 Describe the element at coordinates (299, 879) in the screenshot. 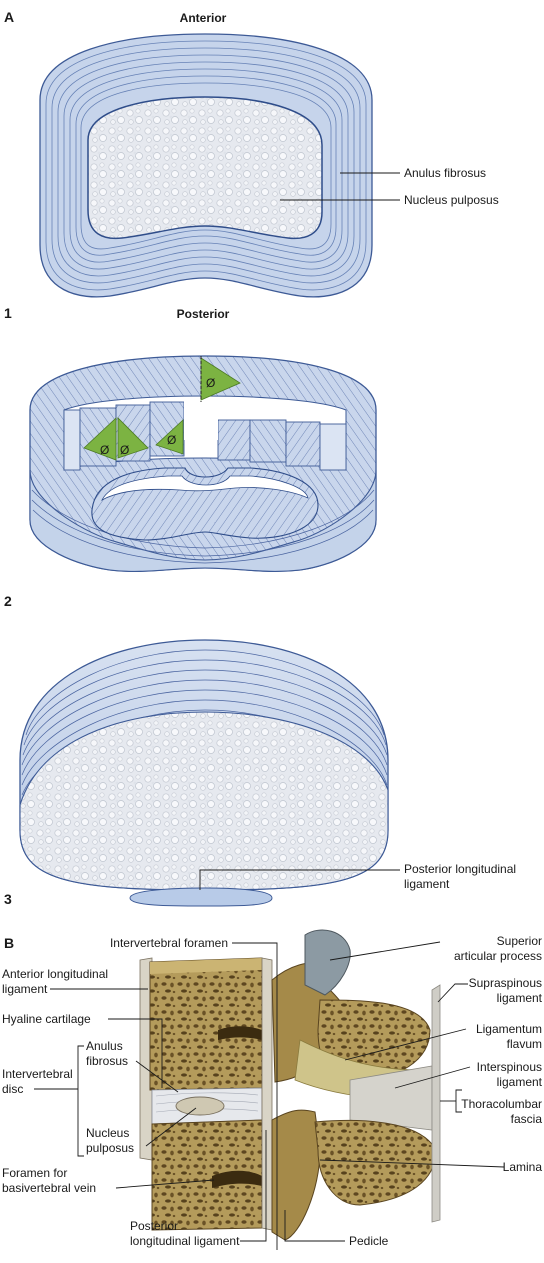

I see `pll-leader-line` at that location.